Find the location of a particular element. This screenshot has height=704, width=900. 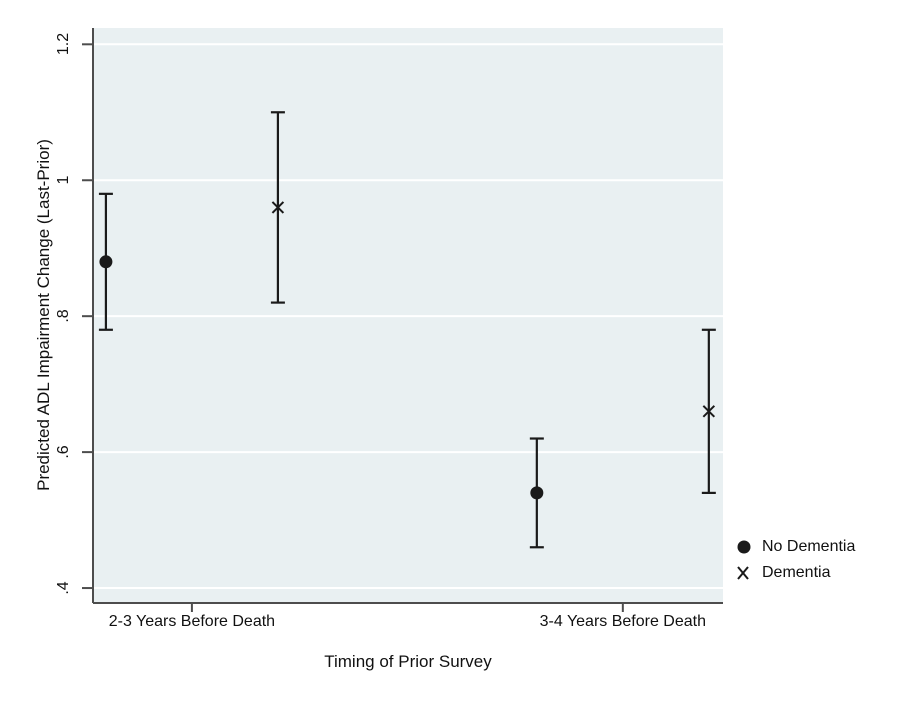

y-tick-label-text: 1 is located at coordinates (63, 180).